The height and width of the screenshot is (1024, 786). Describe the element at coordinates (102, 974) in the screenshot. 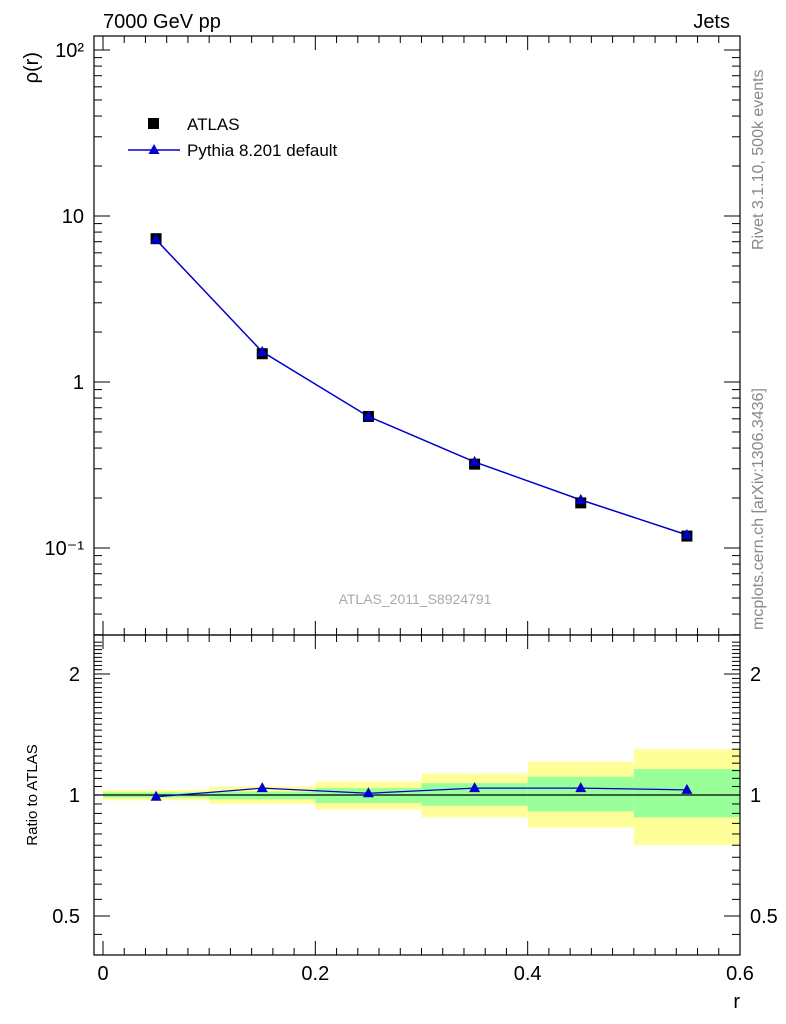

I see `x-tick-label: 0` at that location.